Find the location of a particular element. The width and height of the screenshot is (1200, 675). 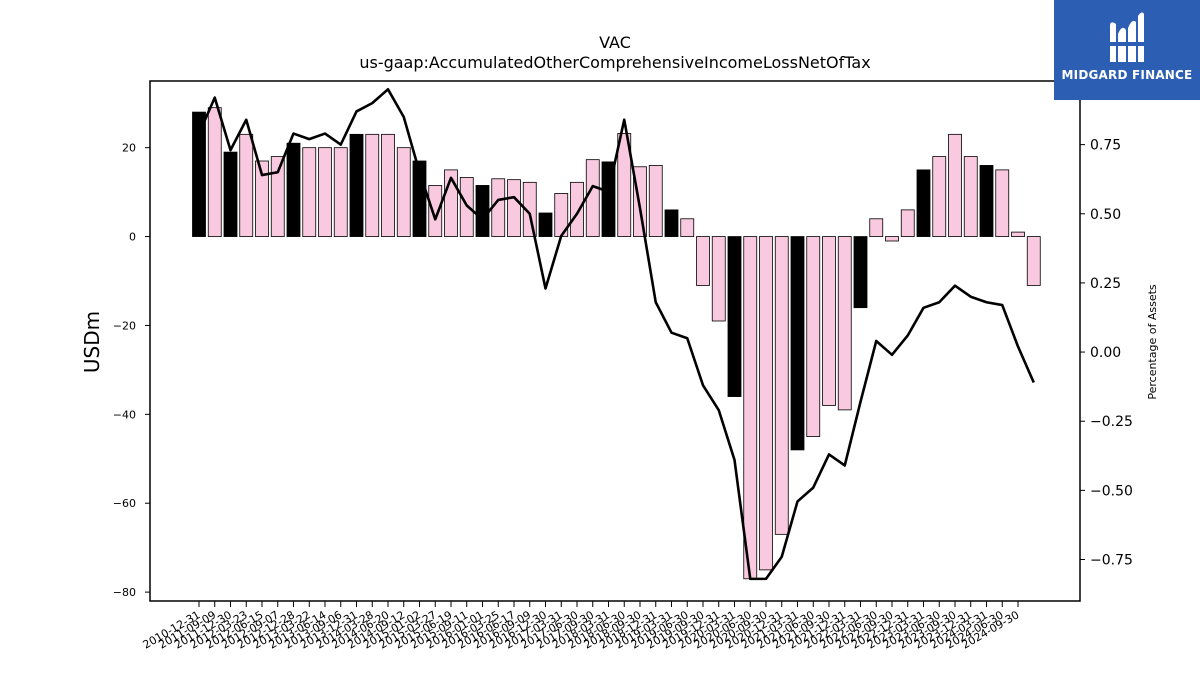

brand-logo: MIDGARD FINANCE is located at coordinates (1127, 50).